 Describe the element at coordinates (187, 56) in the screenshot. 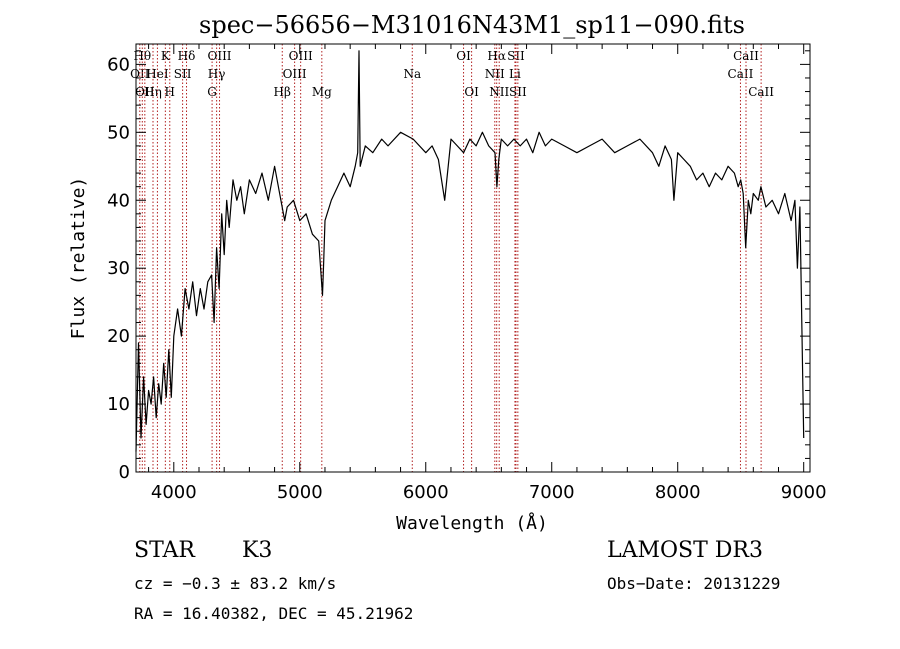

I see `line-mark-label-8: Hδ` at that location.